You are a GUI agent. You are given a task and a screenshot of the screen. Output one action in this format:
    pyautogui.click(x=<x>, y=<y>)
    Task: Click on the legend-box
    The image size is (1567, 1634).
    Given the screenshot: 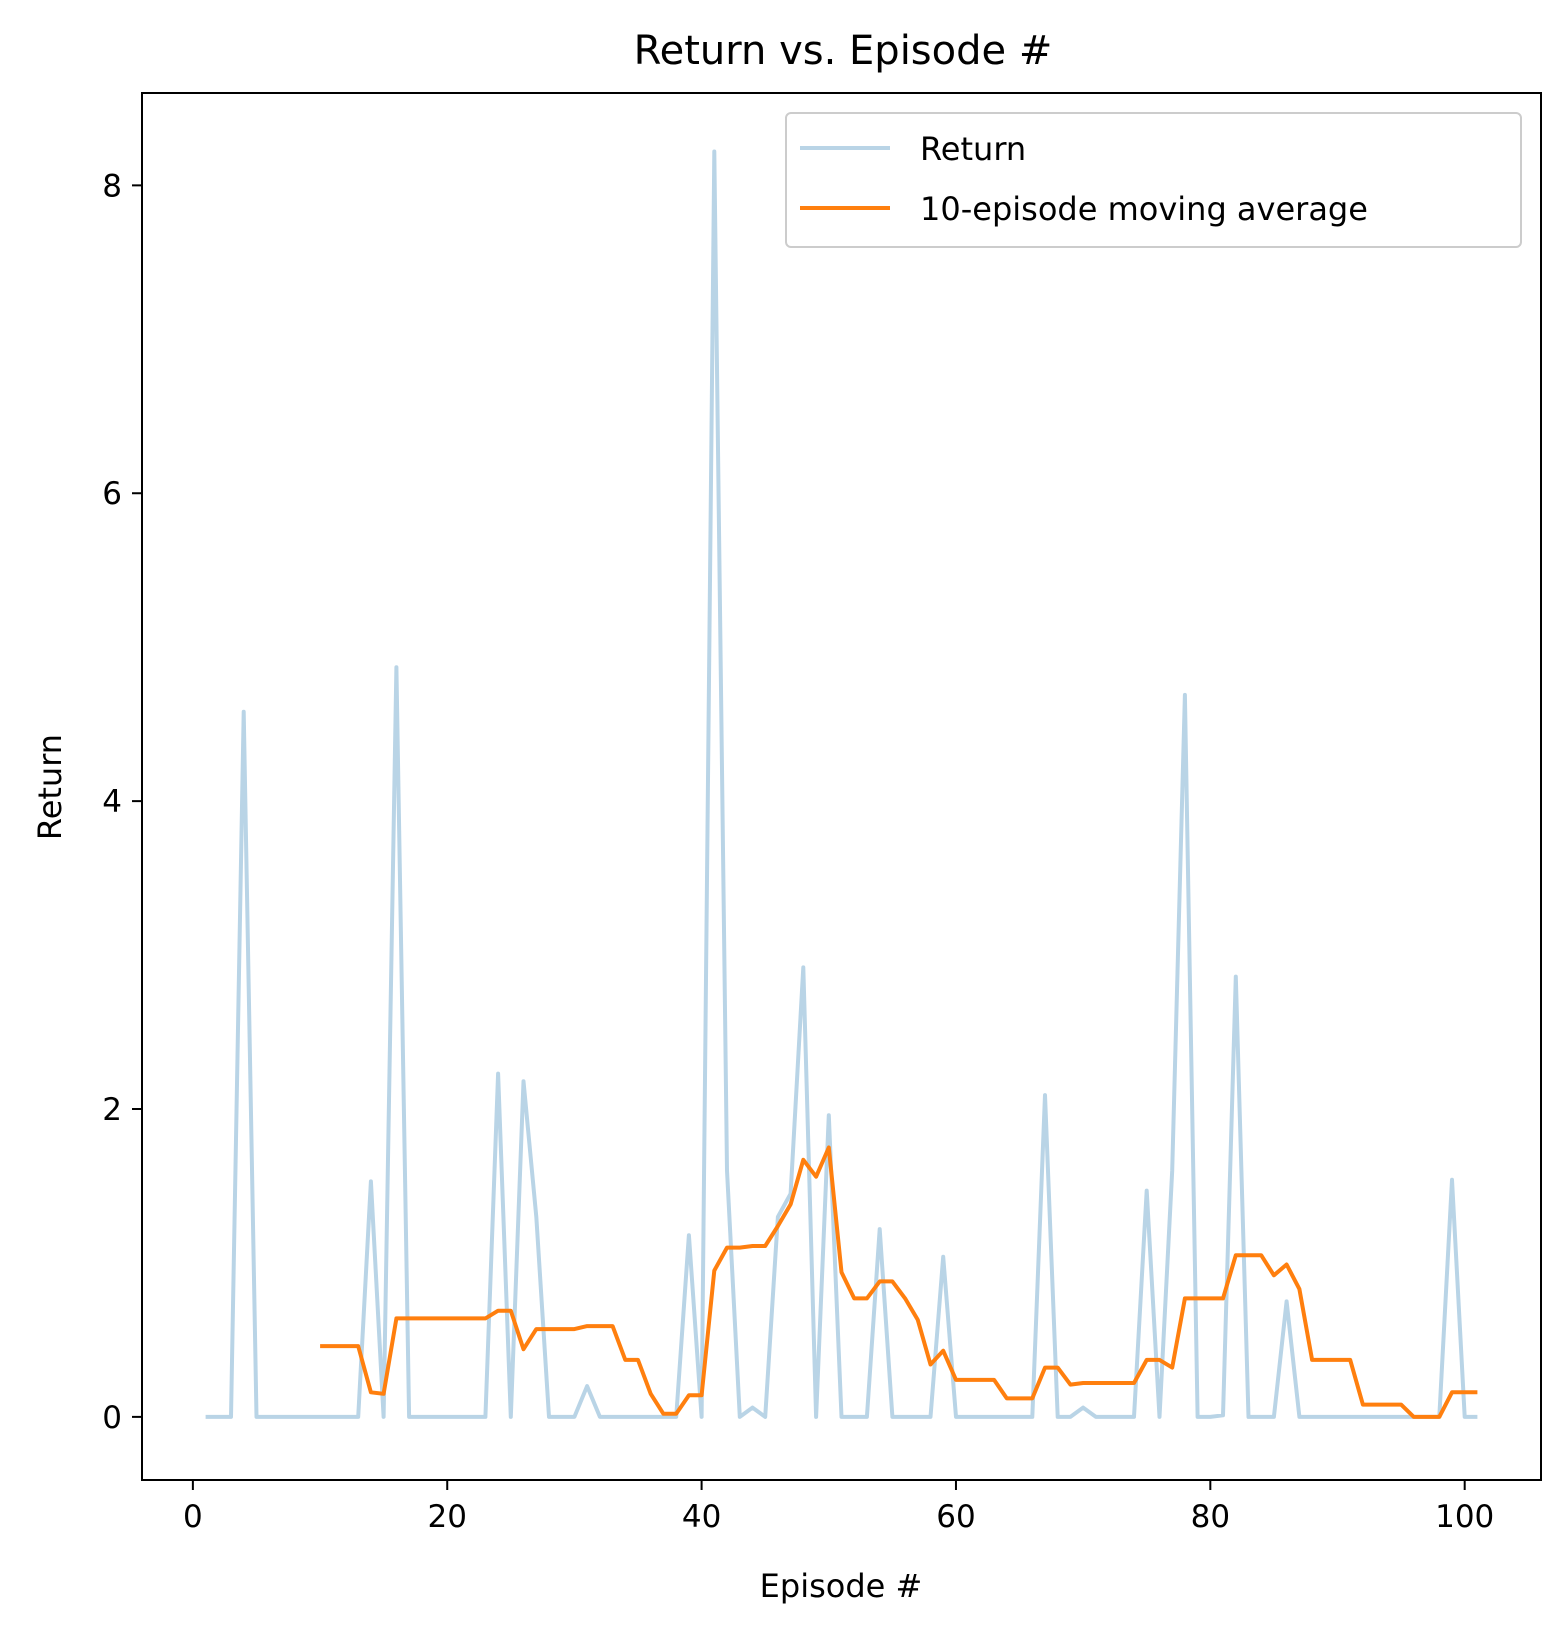 What is the action you would take?
    pyautogui.click(x=1153, y=180)
    